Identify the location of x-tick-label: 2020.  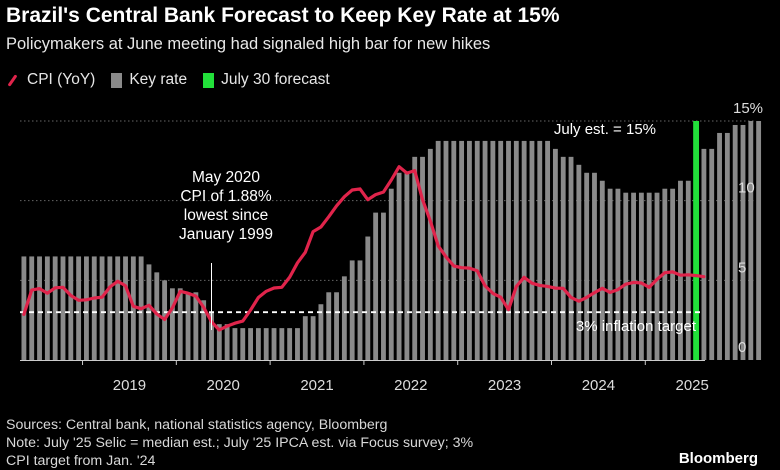
(223, 385).